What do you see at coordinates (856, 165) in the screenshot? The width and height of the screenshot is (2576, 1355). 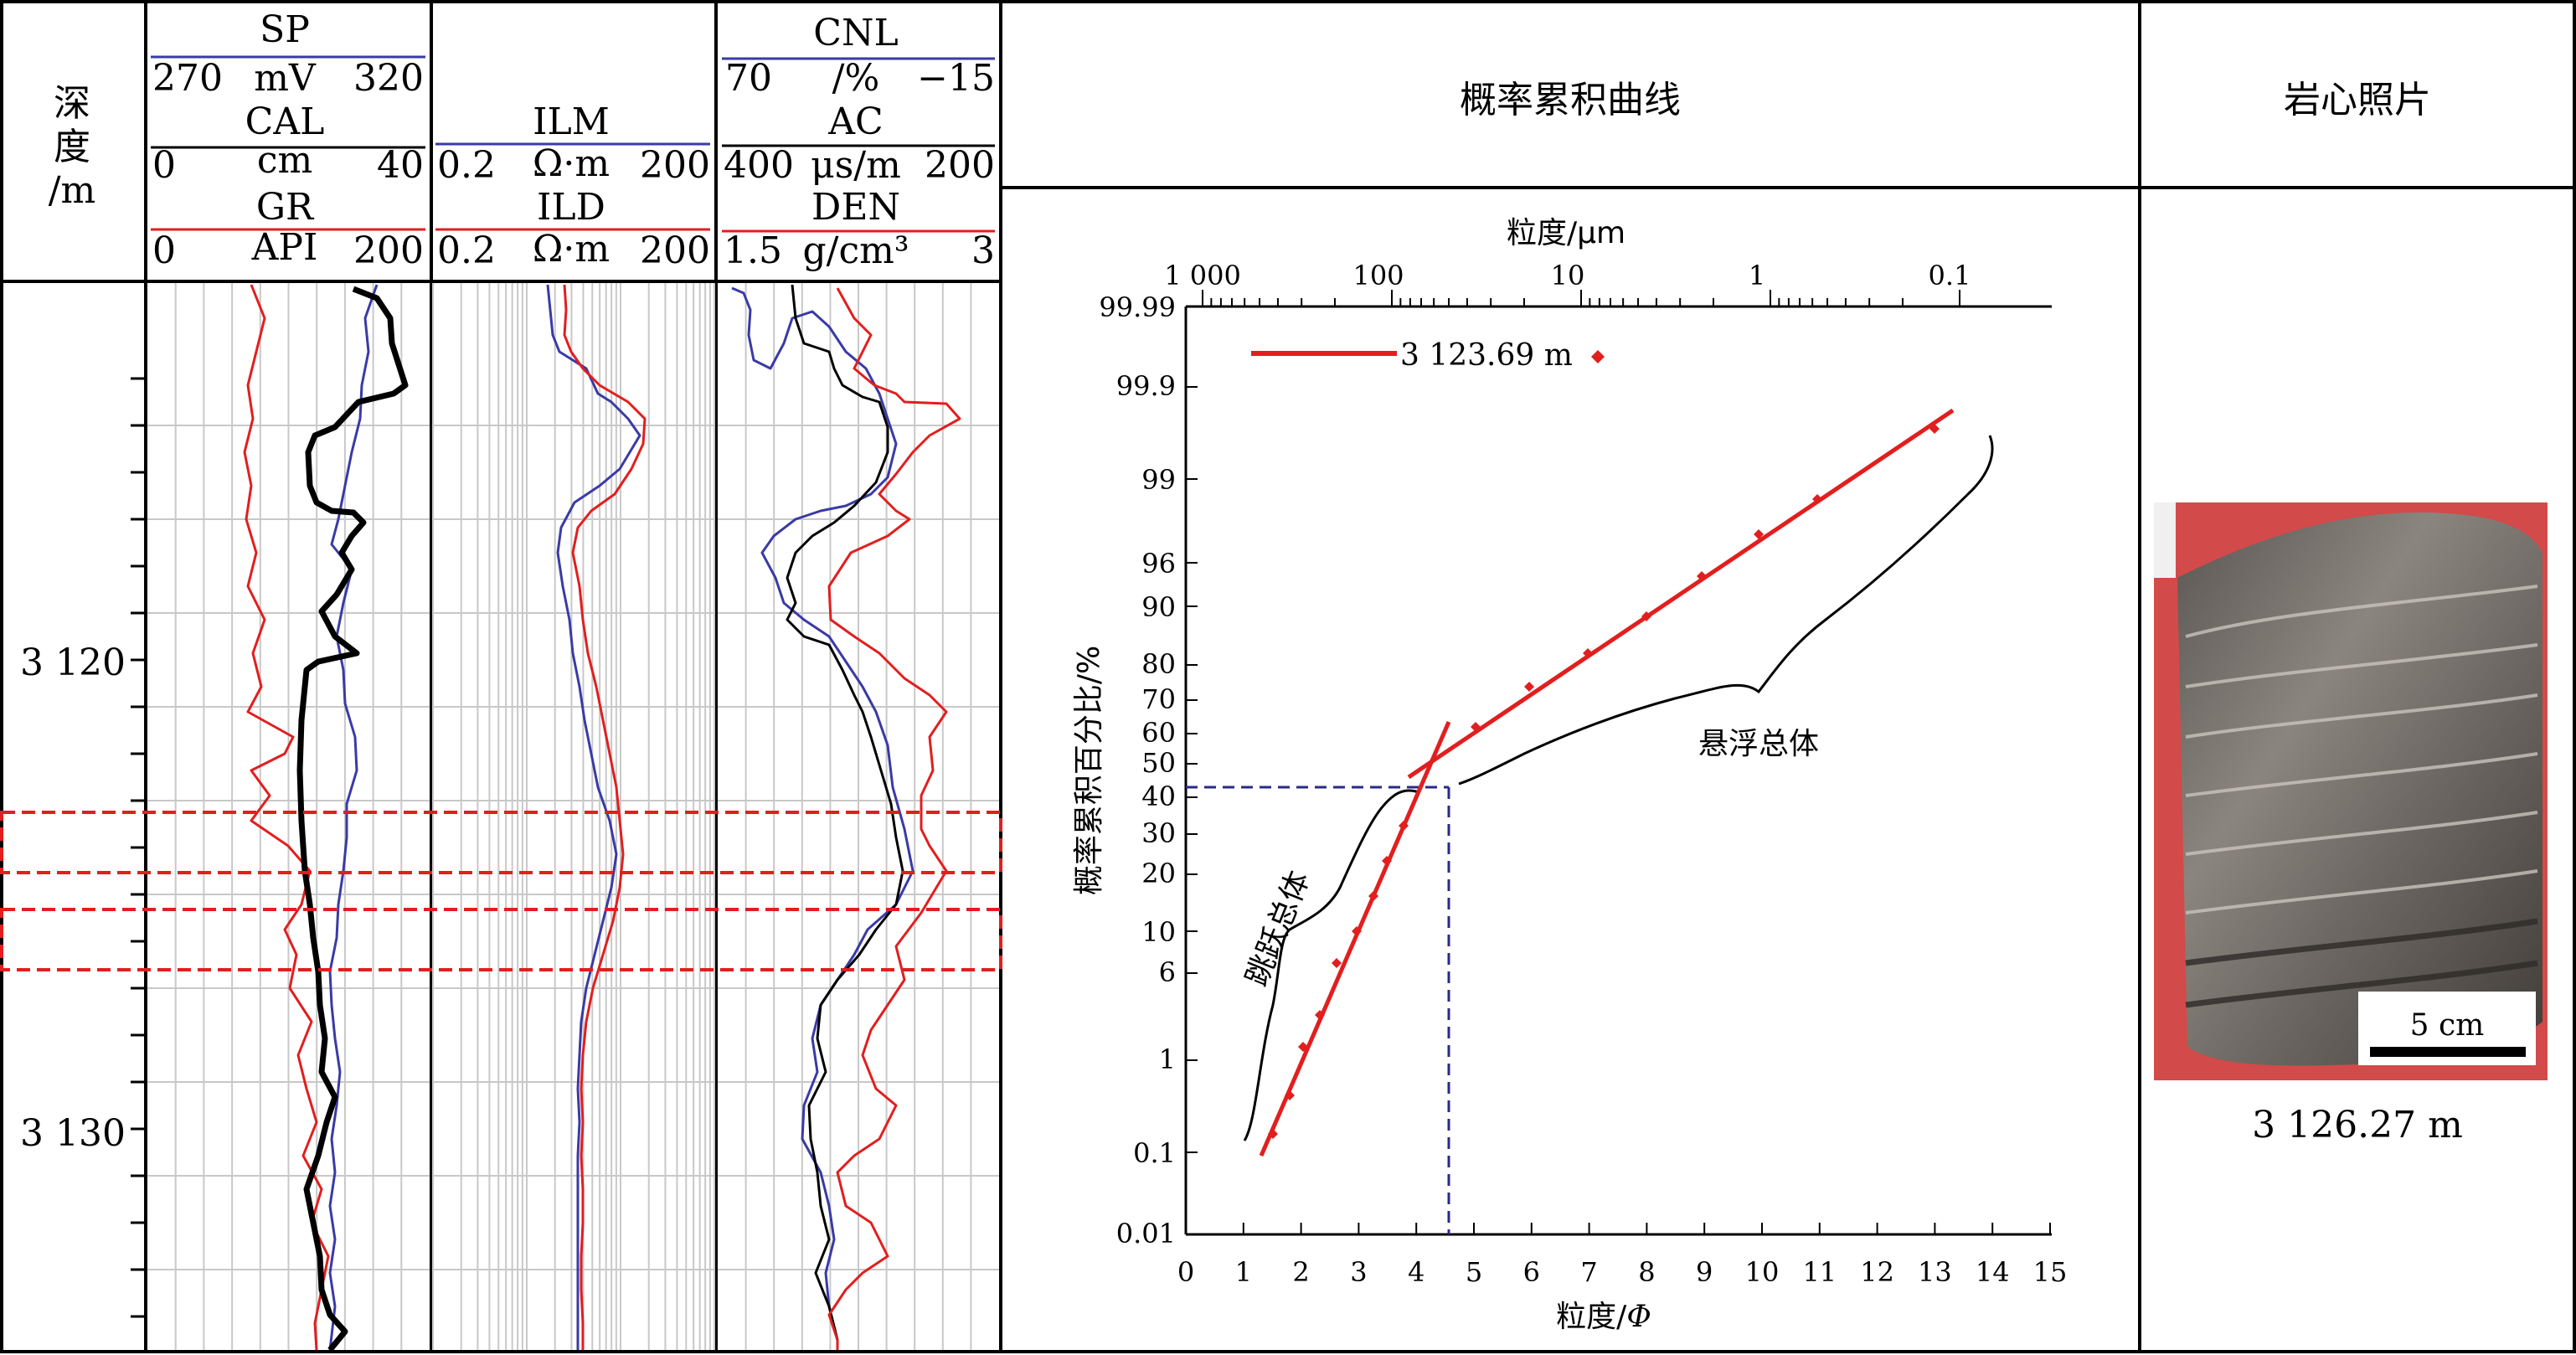 I see `ac-unit: μs/m` at bounding box center [856, 165].